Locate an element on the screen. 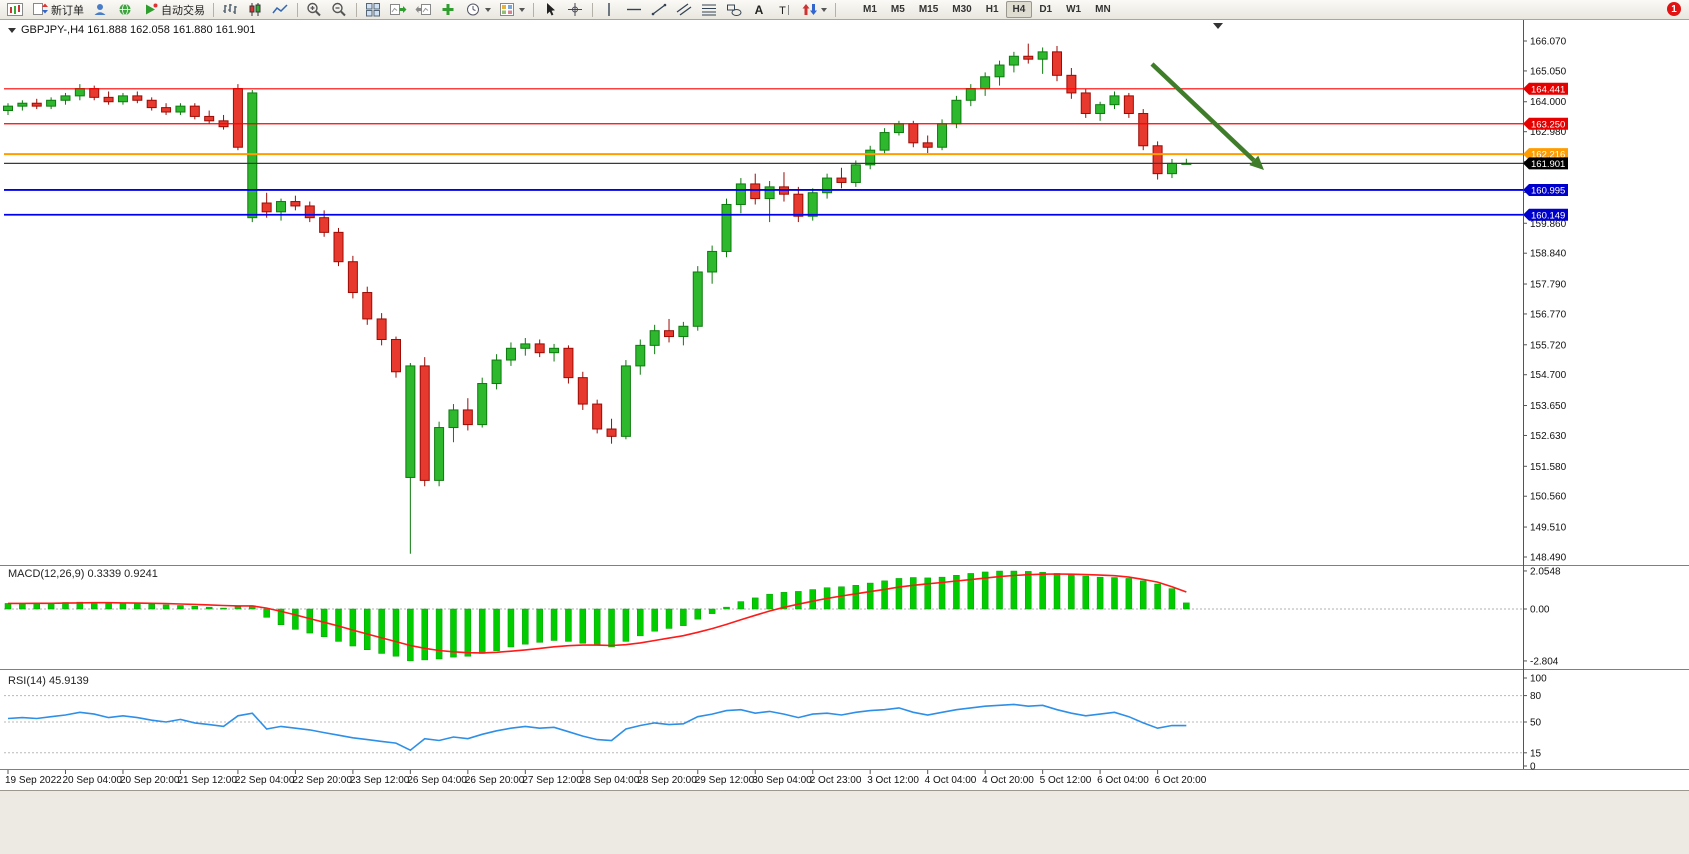  time-tick-label: 21 Sep 12:00 is located at coordinates (207, 780).